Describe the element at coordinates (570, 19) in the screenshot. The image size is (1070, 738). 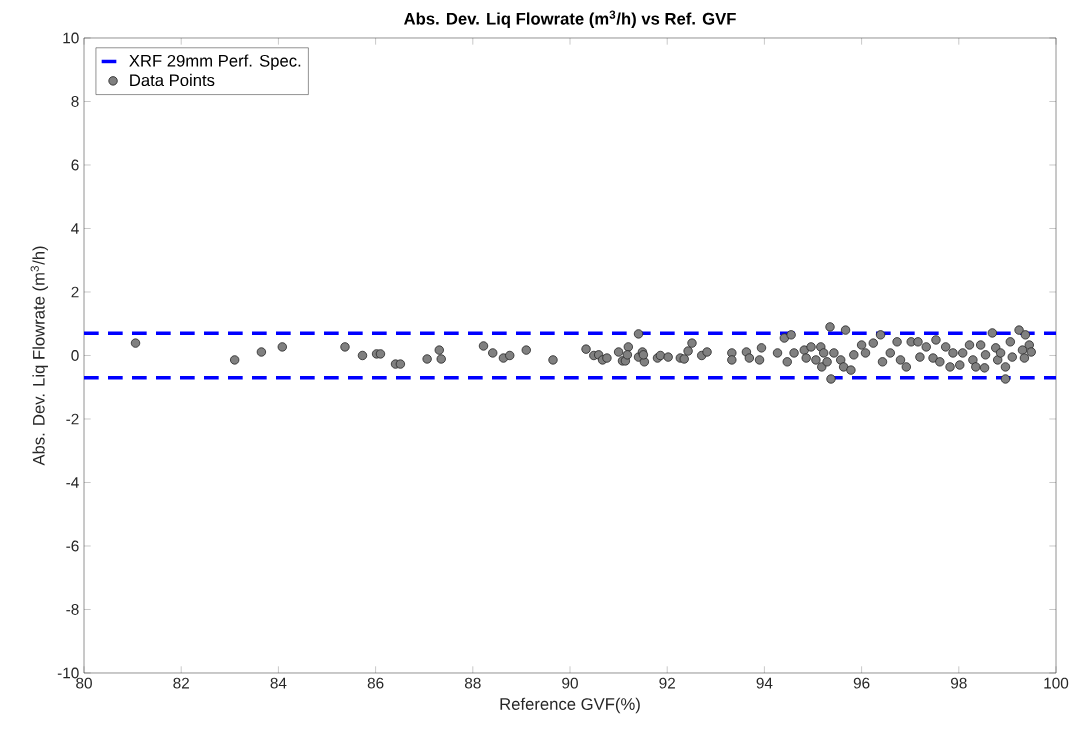
I see `chart-title: Abs. Dev. Liq Flowrate (m$^{3}$/h) vs Ref. GVF` at that location.